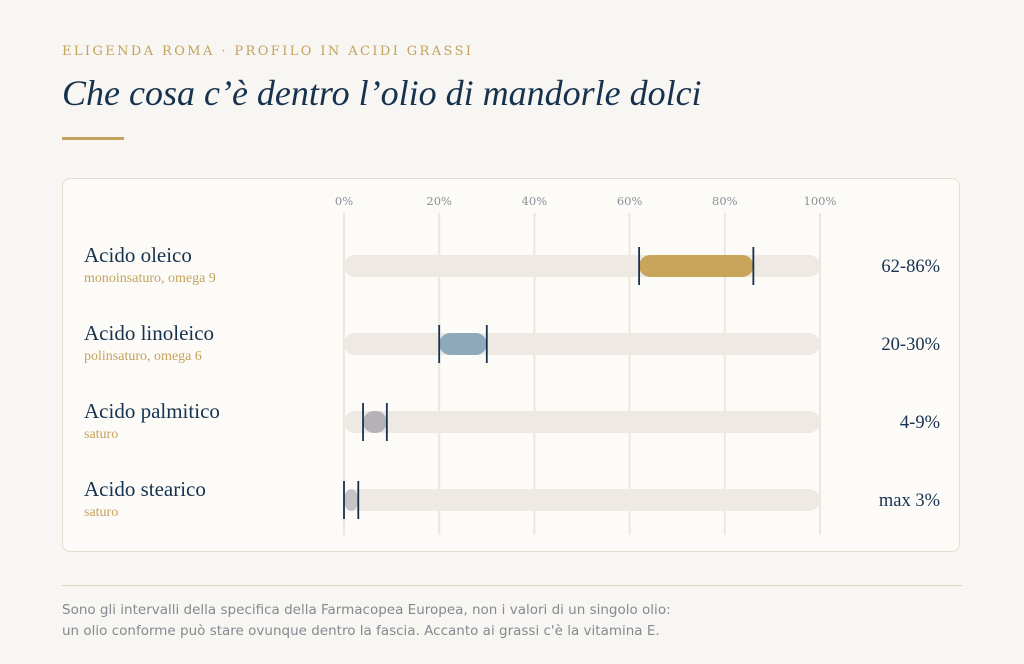  What do you see at coordinates (143, 356) in the screenshot?
I see `category-subtitle: polinsaturo, omega 6` at bounding box center [143, 356].